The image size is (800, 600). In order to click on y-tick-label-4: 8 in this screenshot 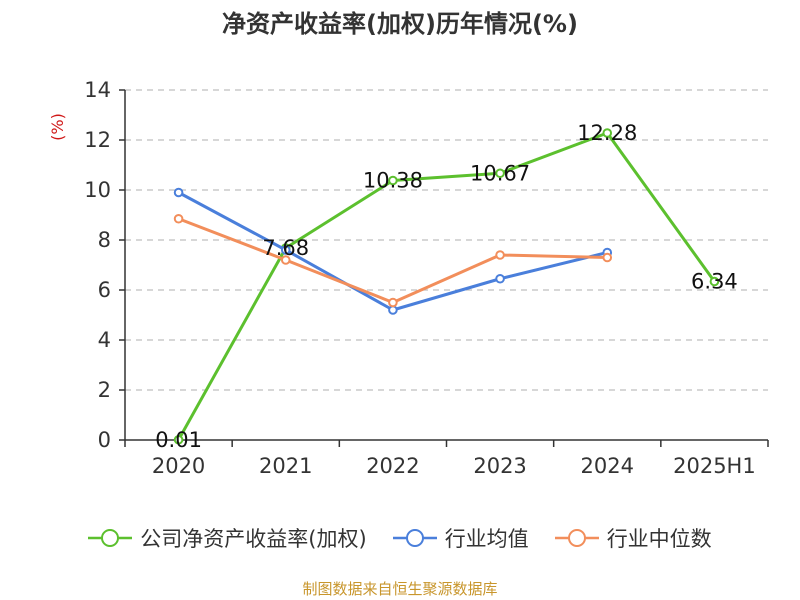, I will do `click(104, 240)`.